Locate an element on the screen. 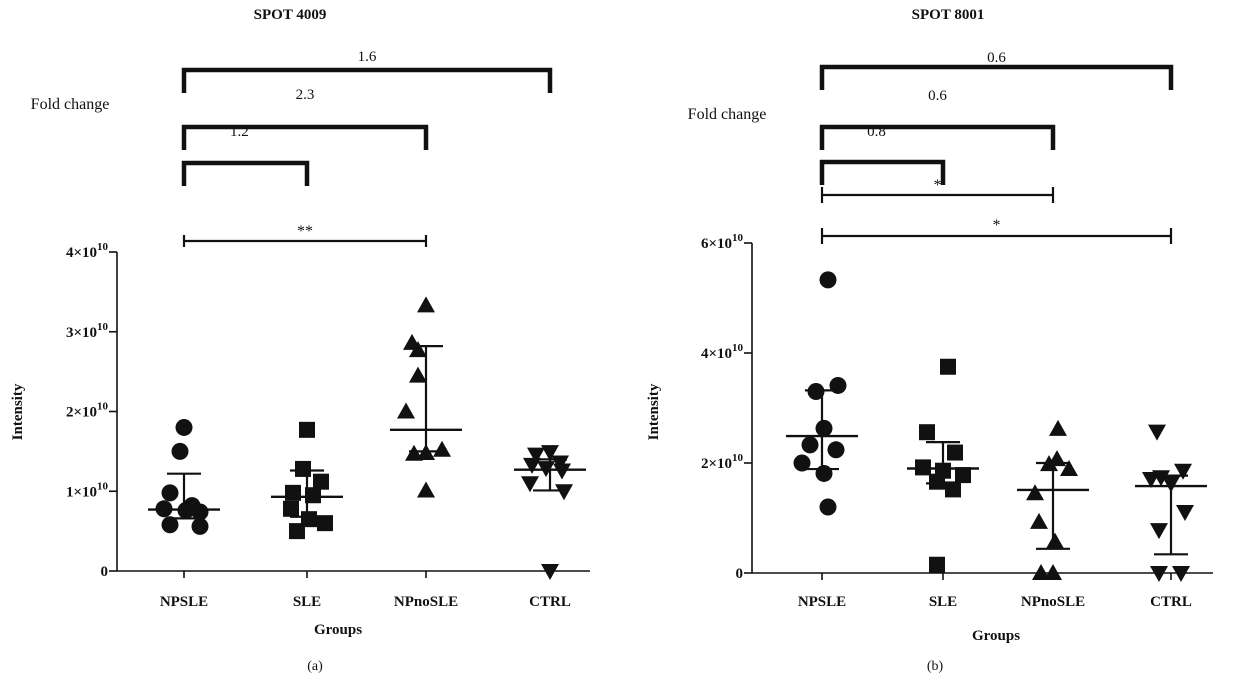 This screenshot has height=686, width=1248. chart-title: SPOT 8001 is located at coordinates (948, 15).